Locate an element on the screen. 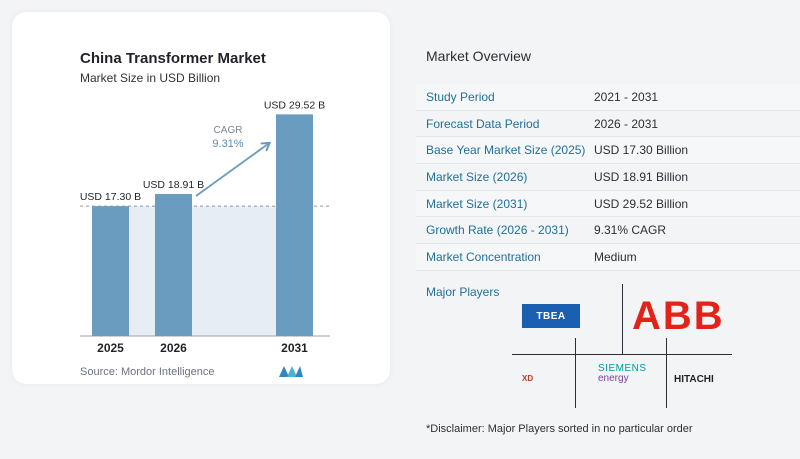 The height and width of the screenshot is (459, 800). bar-2031 is located at coordinates (294, 225).